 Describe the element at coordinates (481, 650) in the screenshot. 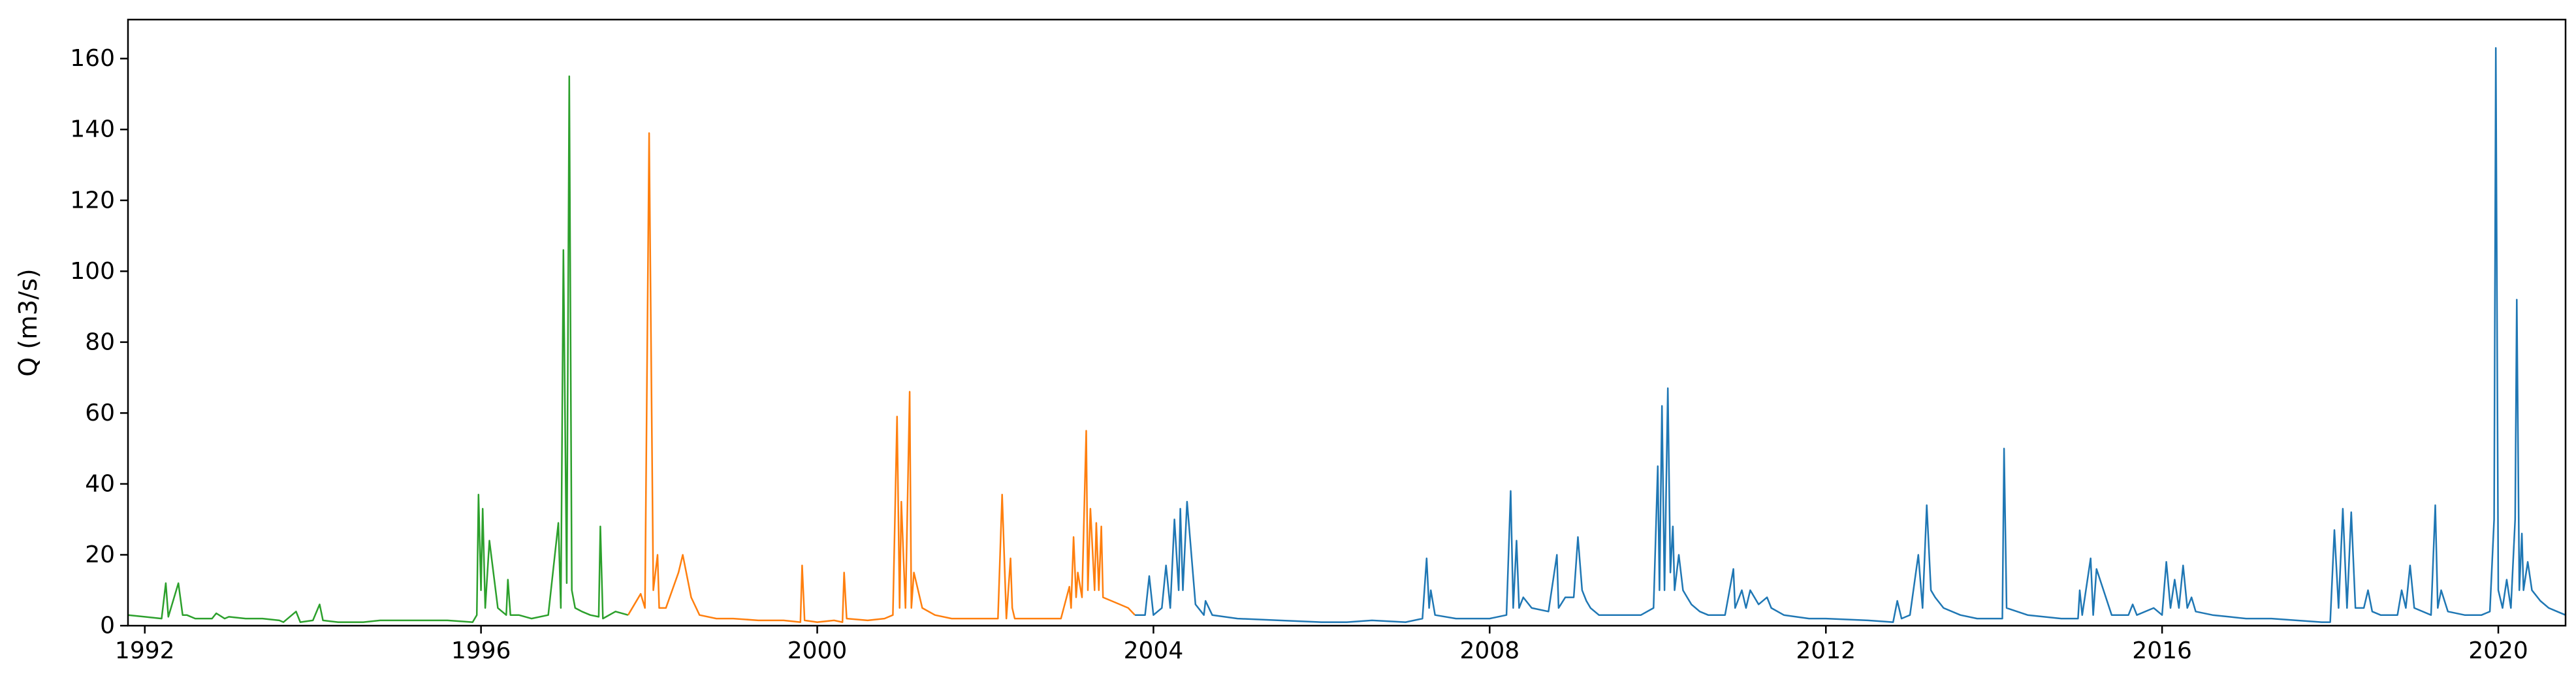

I see `x-tick-label: 1996` at that location.